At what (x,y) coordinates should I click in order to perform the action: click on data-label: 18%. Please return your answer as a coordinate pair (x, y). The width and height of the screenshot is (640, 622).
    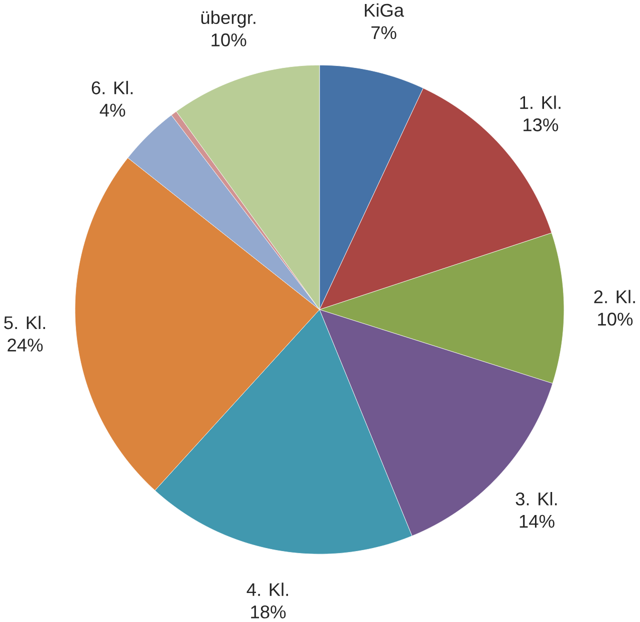
    Looking at the image, I should click on (268, 612).